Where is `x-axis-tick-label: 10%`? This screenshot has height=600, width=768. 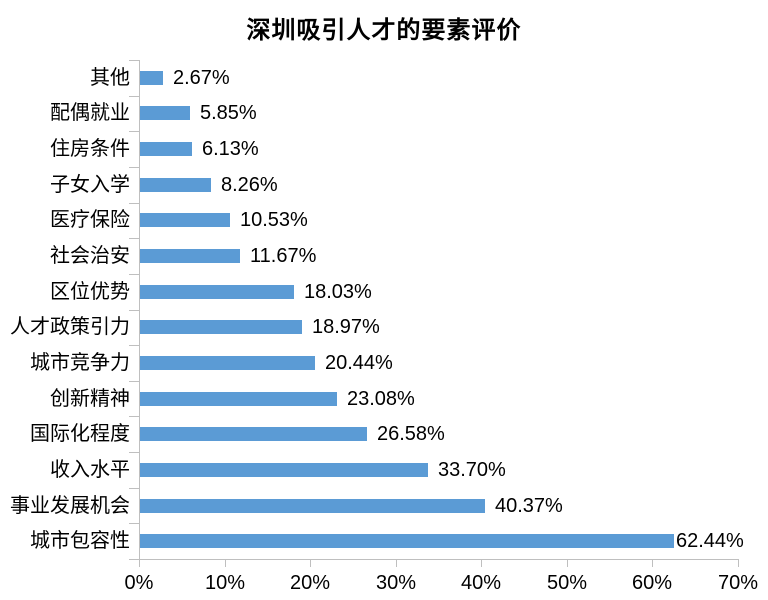
x-axis-tick-label: 10% is located at coordinates (225, 583).